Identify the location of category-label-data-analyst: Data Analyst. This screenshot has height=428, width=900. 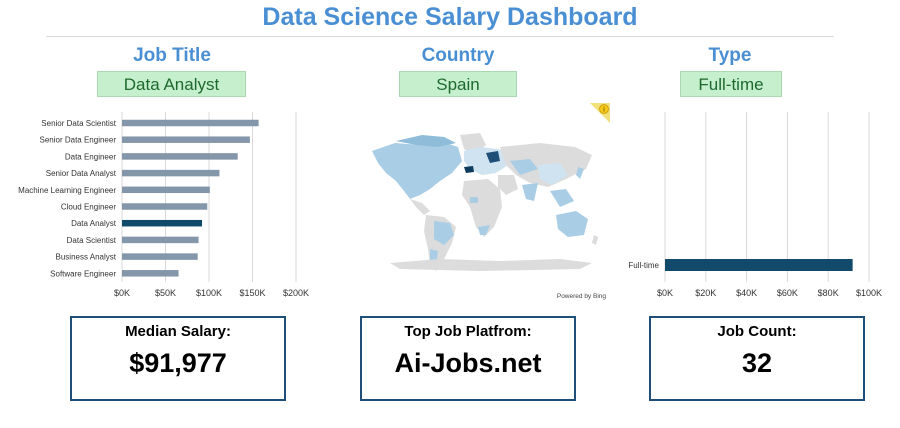
(94, 223).